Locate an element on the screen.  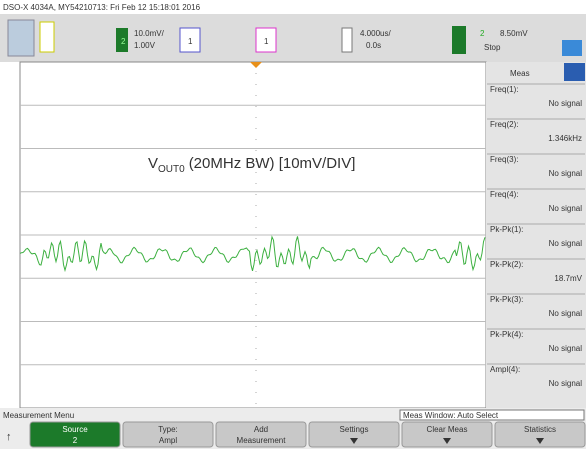
run-icon is located at coordinates (21, 38).